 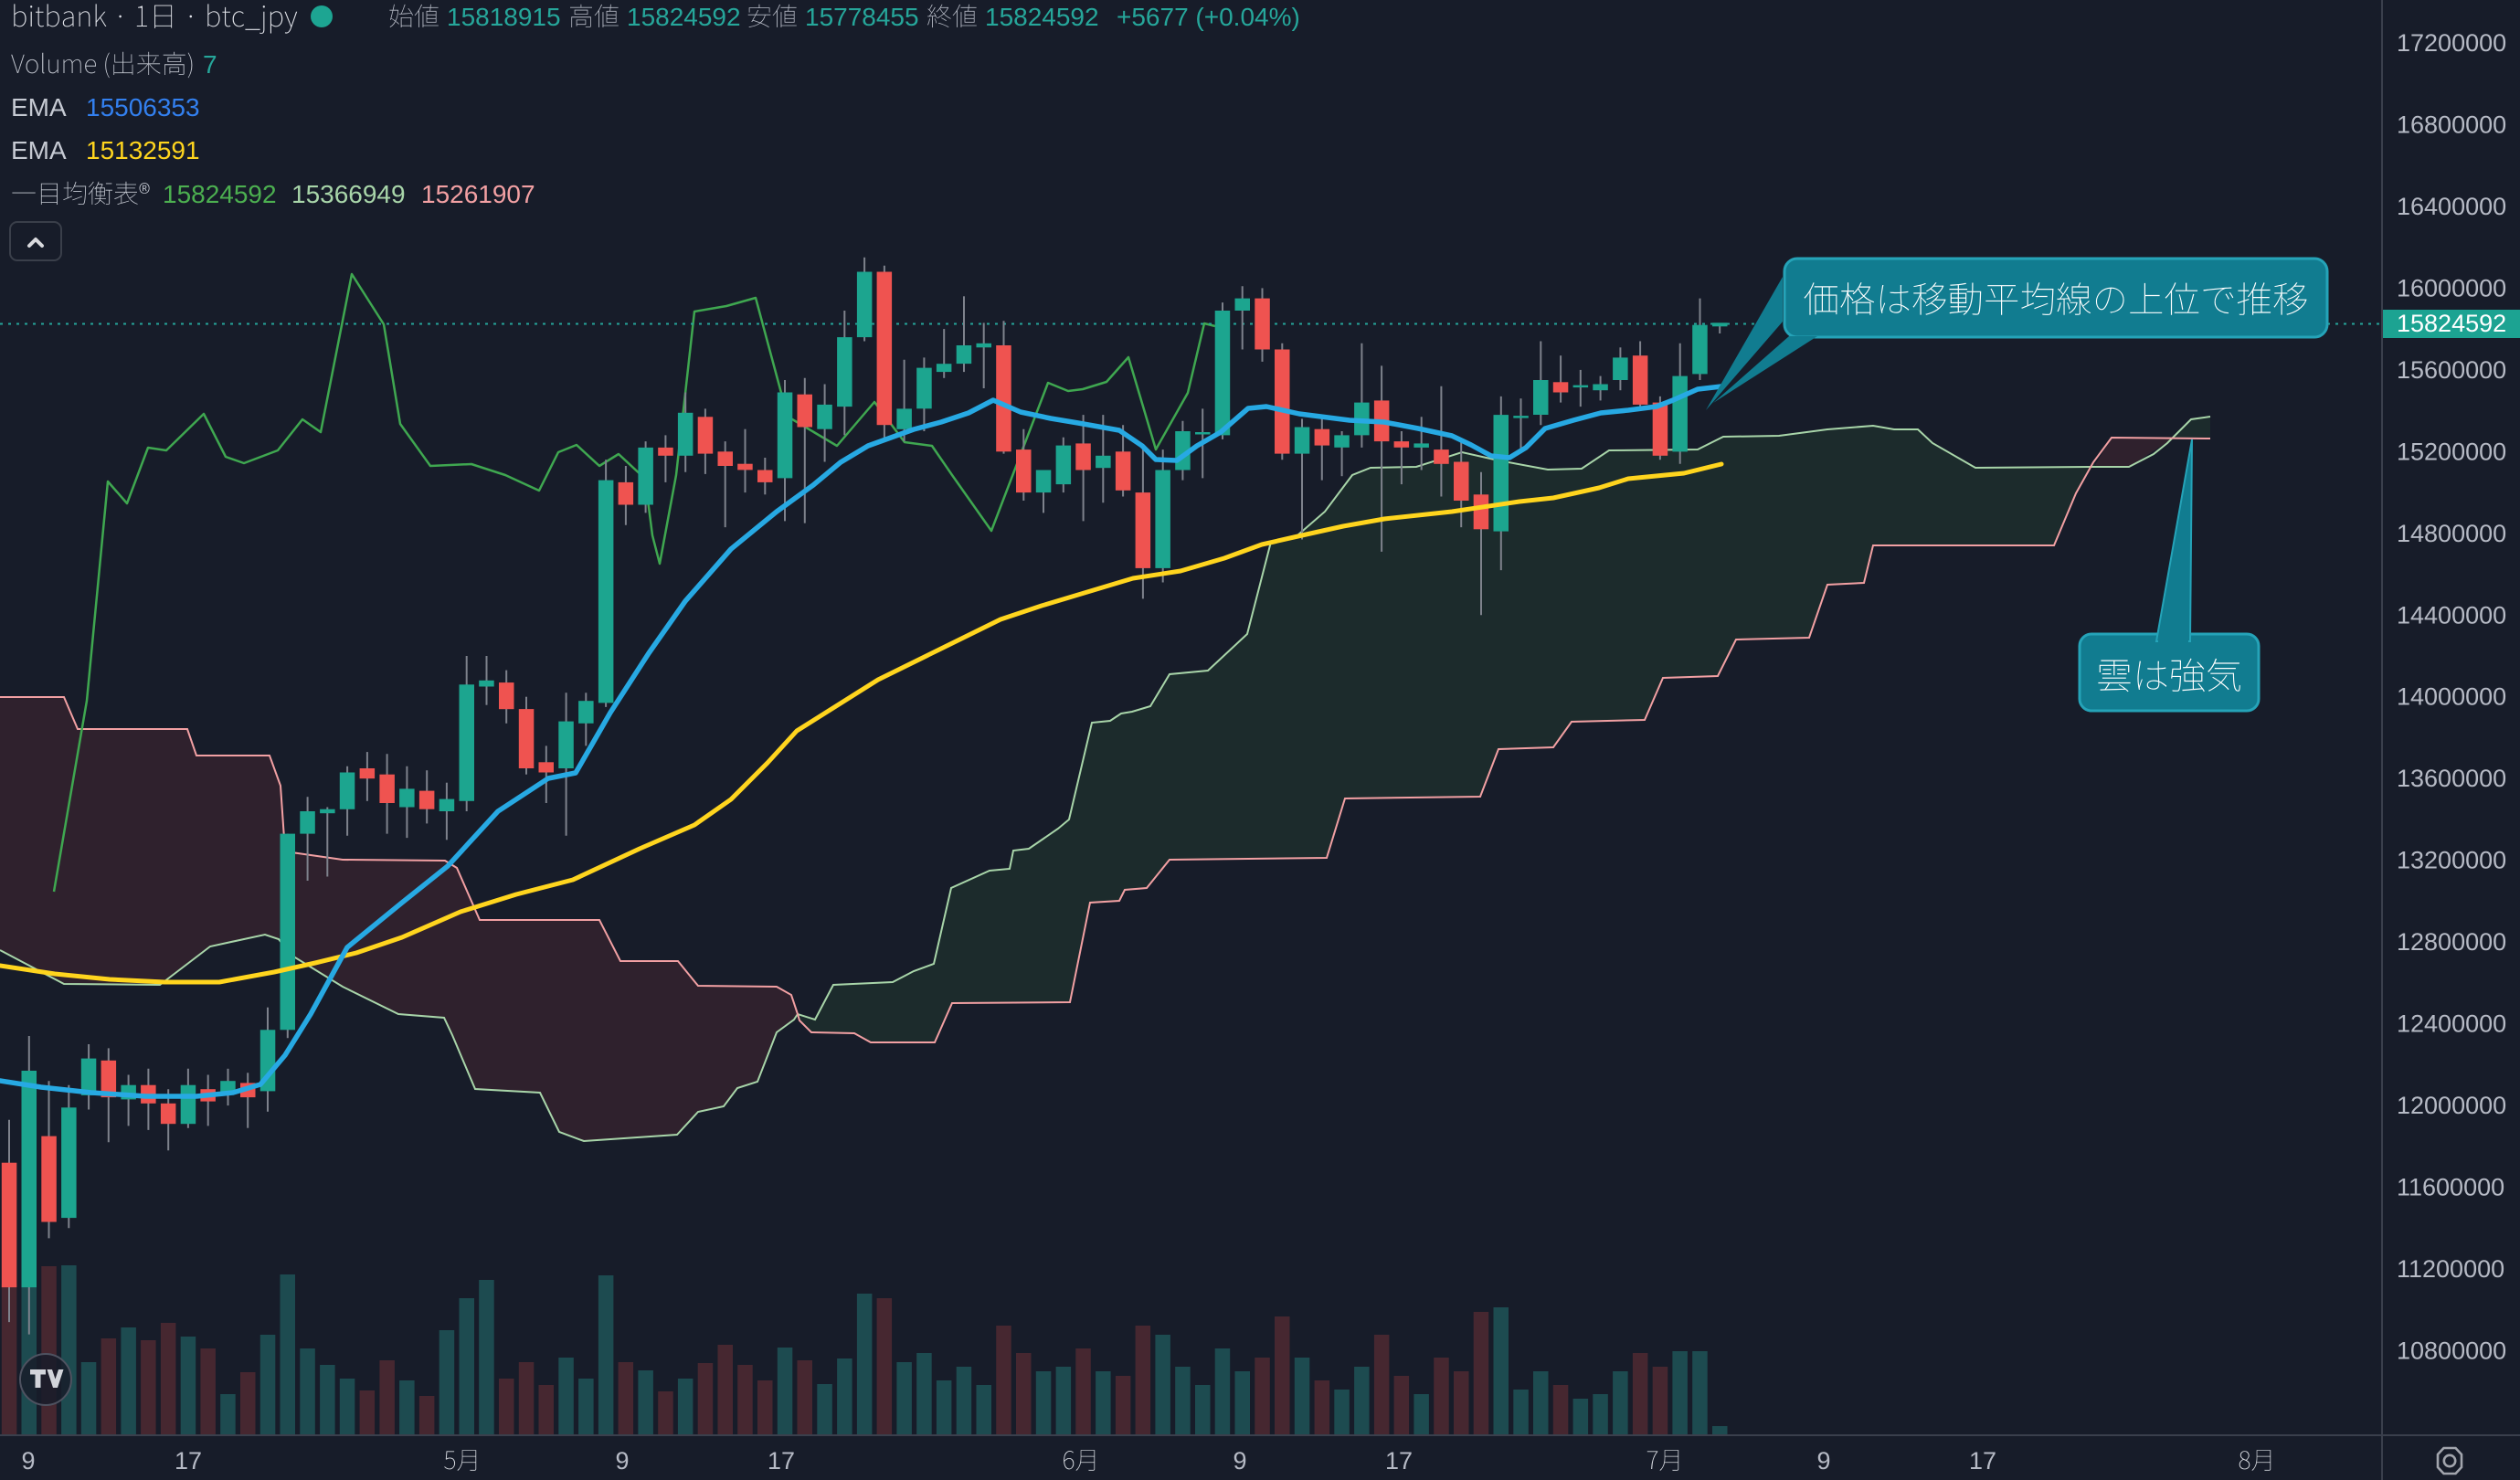 I want to click on svg-text: 15778455, so click(x=862, y=17).